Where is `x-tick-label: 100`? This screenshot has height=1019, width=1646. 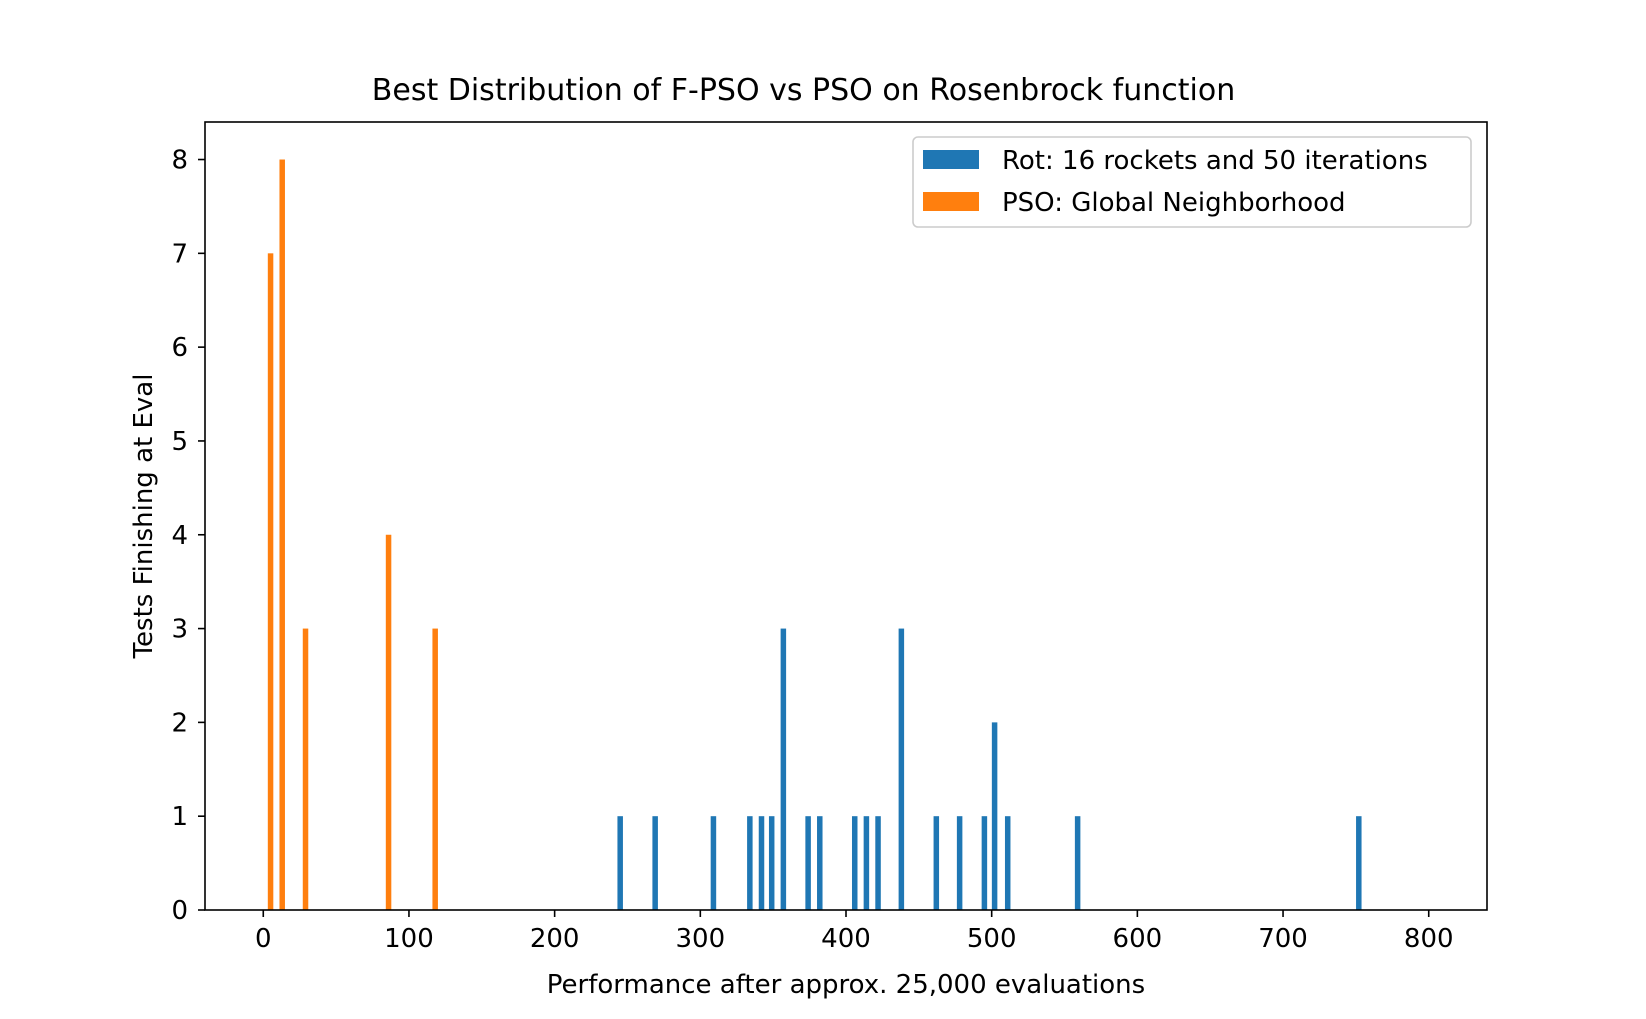 x-tick-label: 100 is located at coordinates (409, 939).